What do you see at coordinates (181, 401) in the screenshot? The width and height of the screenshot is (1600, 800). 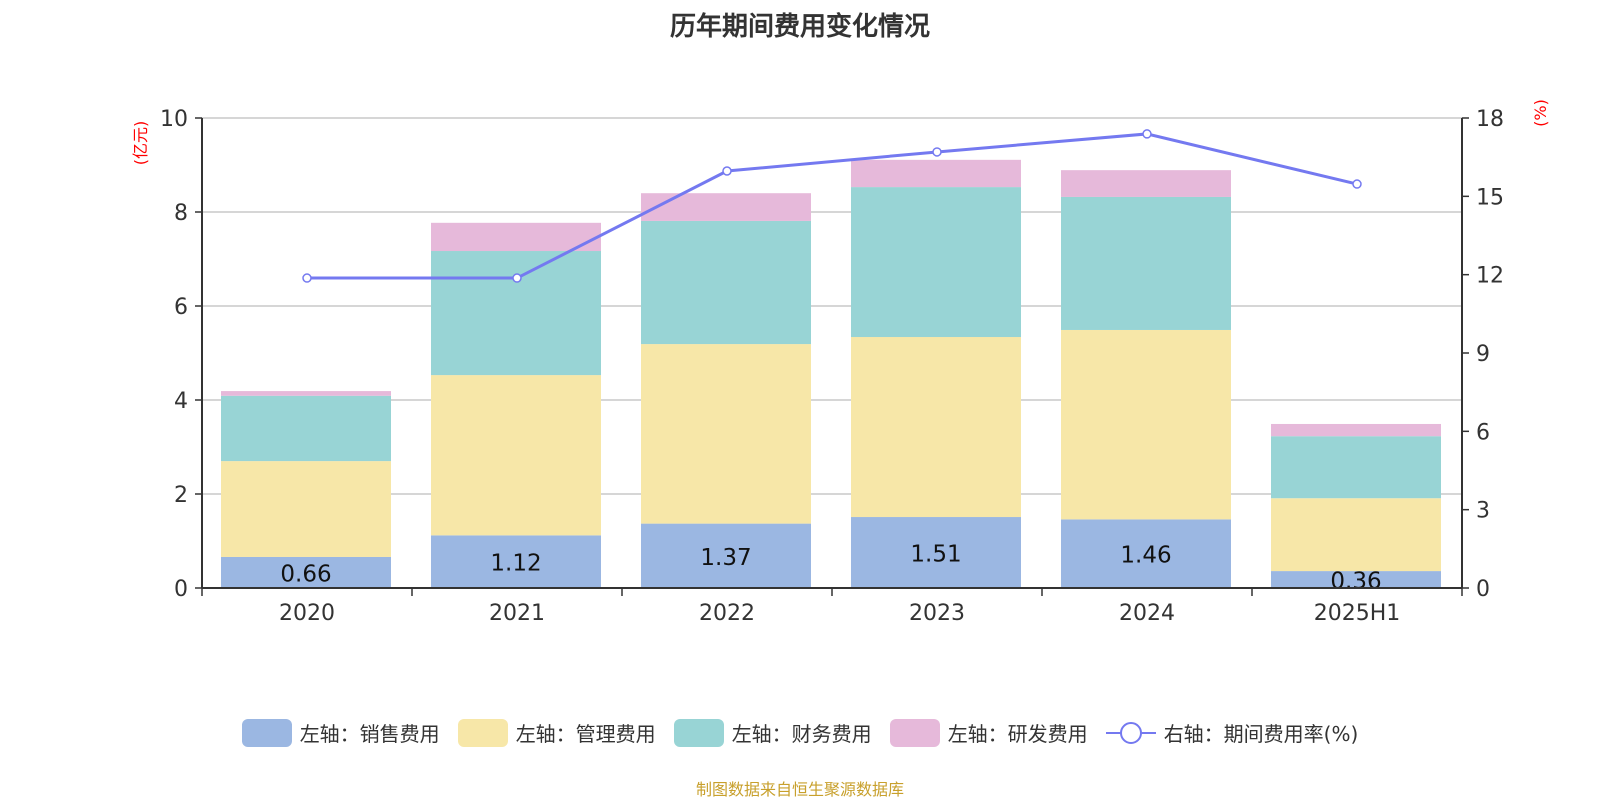 I see `left-tick-label: 4` at bounding box center [181, 401].